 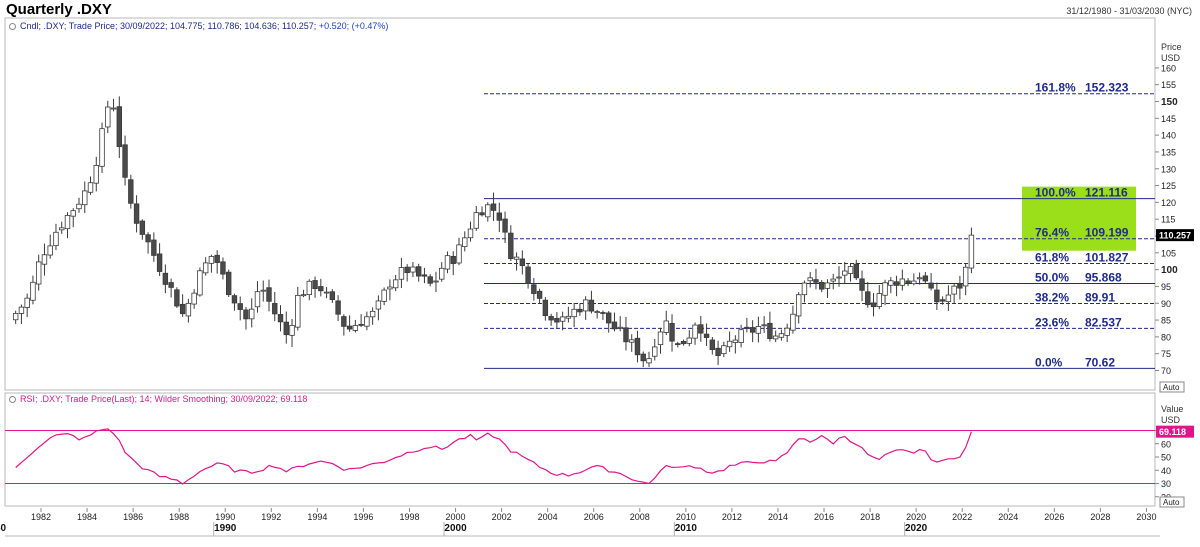 I want to click on x-tick-label: 1990, so click(x=225, y=517).